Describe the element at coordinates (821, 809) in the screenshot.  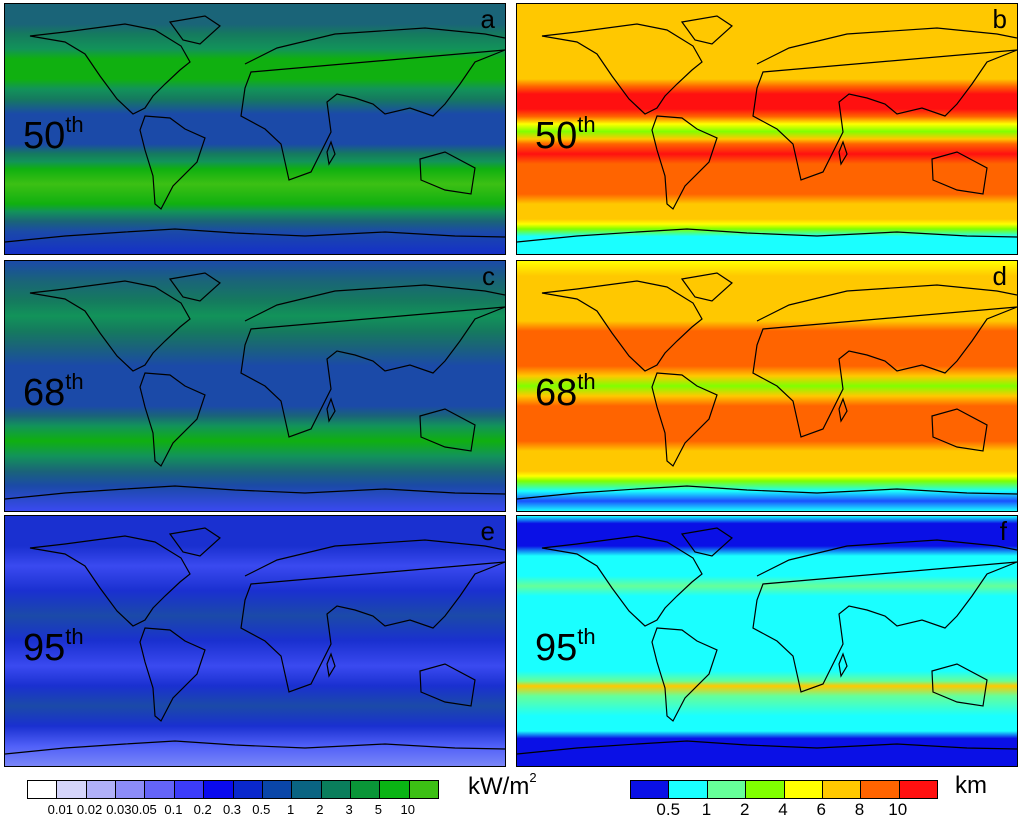
I see `colorbar-tick-label: 6` at that location.